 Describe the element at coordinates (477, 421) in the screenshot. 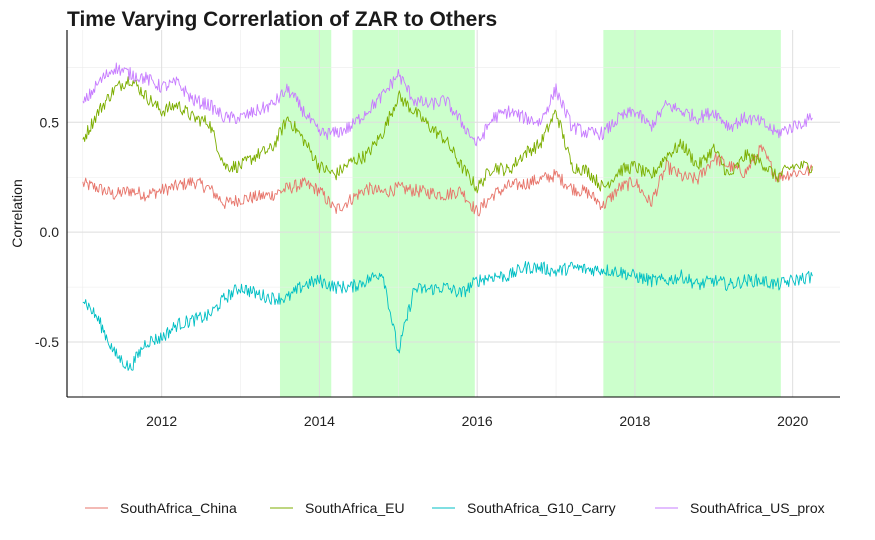

I see `x-tick-label: 2016` at that location.